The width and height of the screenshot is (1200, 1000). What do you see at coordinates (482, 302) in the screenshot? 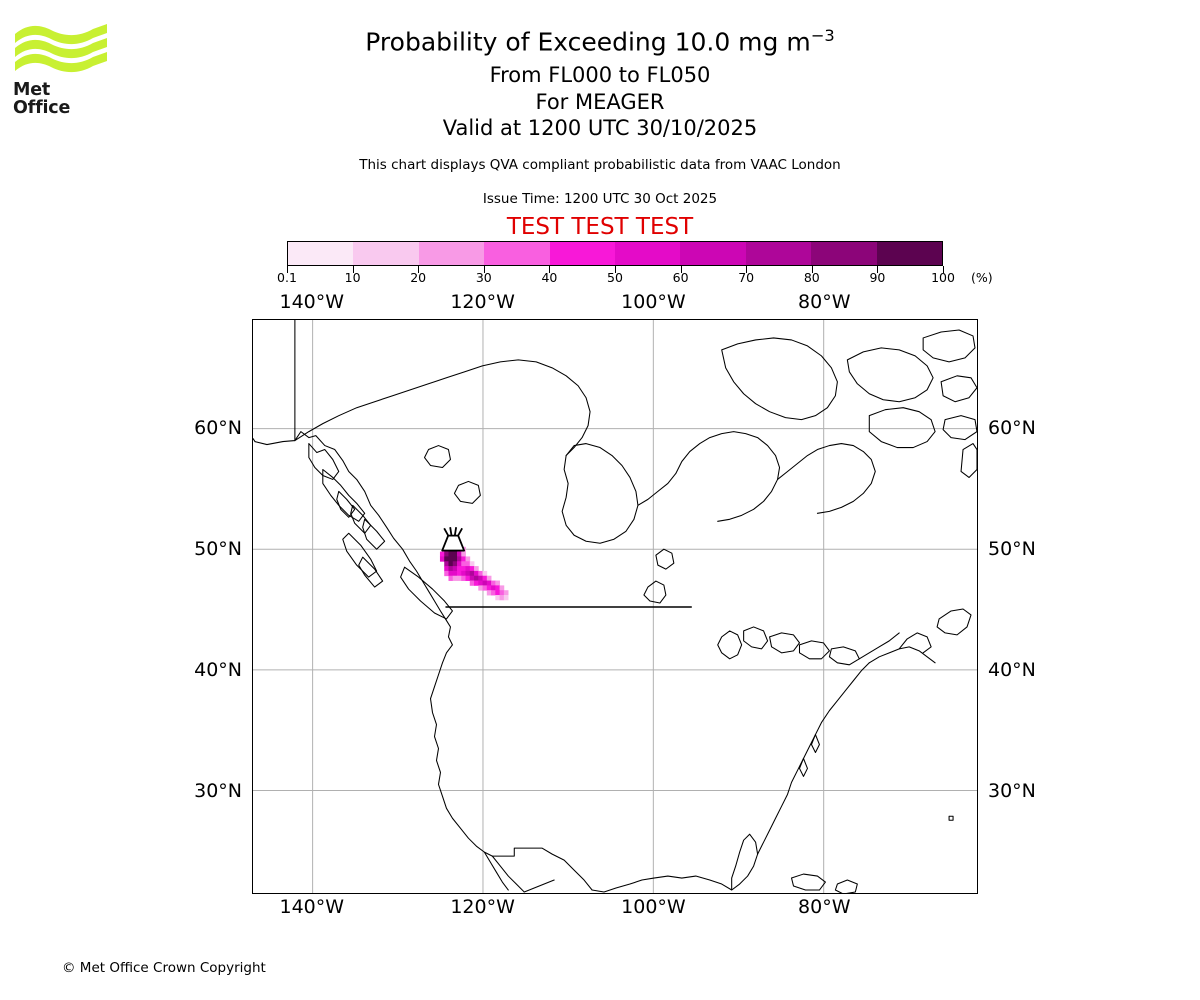
I see `longitude-label-top: 120°W` at bounding box center [482, 302].